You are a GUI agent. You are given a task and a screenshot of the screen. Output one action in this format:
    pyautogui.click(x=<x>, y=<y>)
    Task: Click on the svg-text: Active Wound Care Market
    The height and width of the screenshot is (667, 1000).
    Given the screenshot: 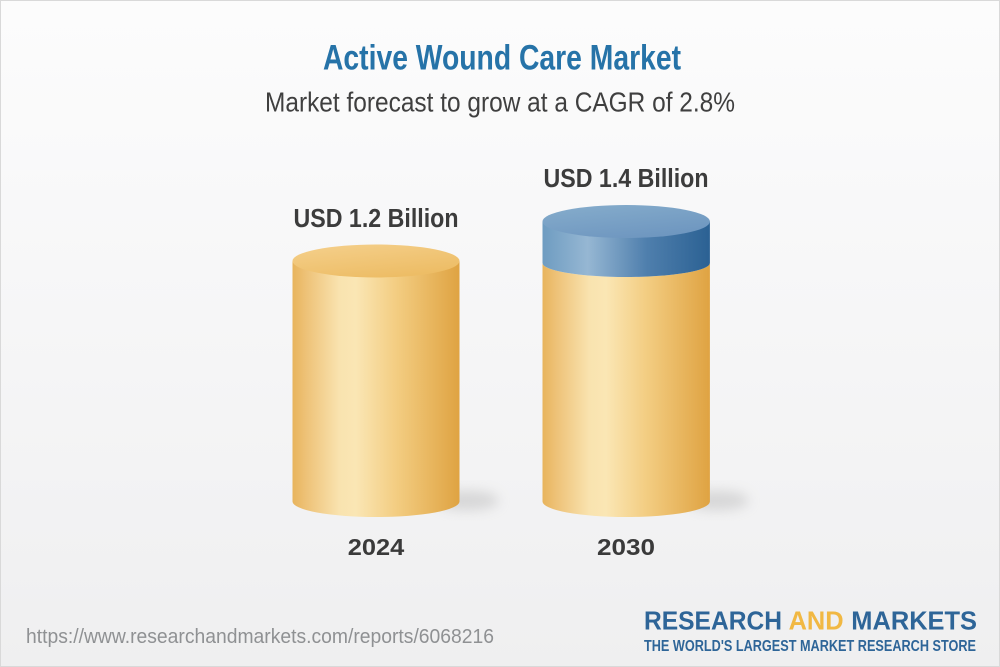 What is the action you would take?
    pyautogui.click(x=502, y=58)
    